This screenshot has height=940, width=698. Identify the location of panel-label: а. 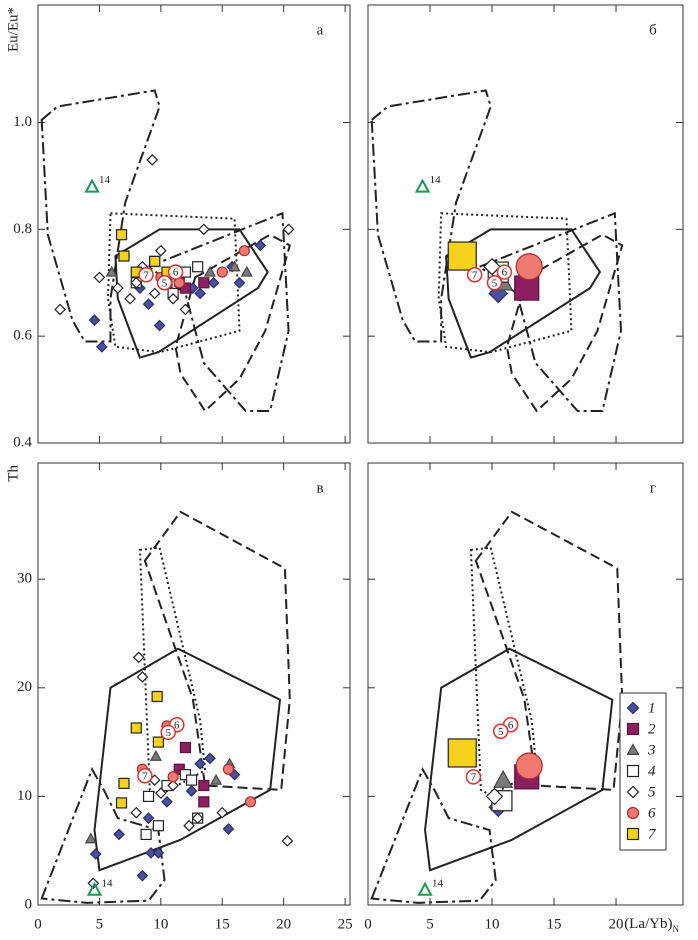
(320, 30).